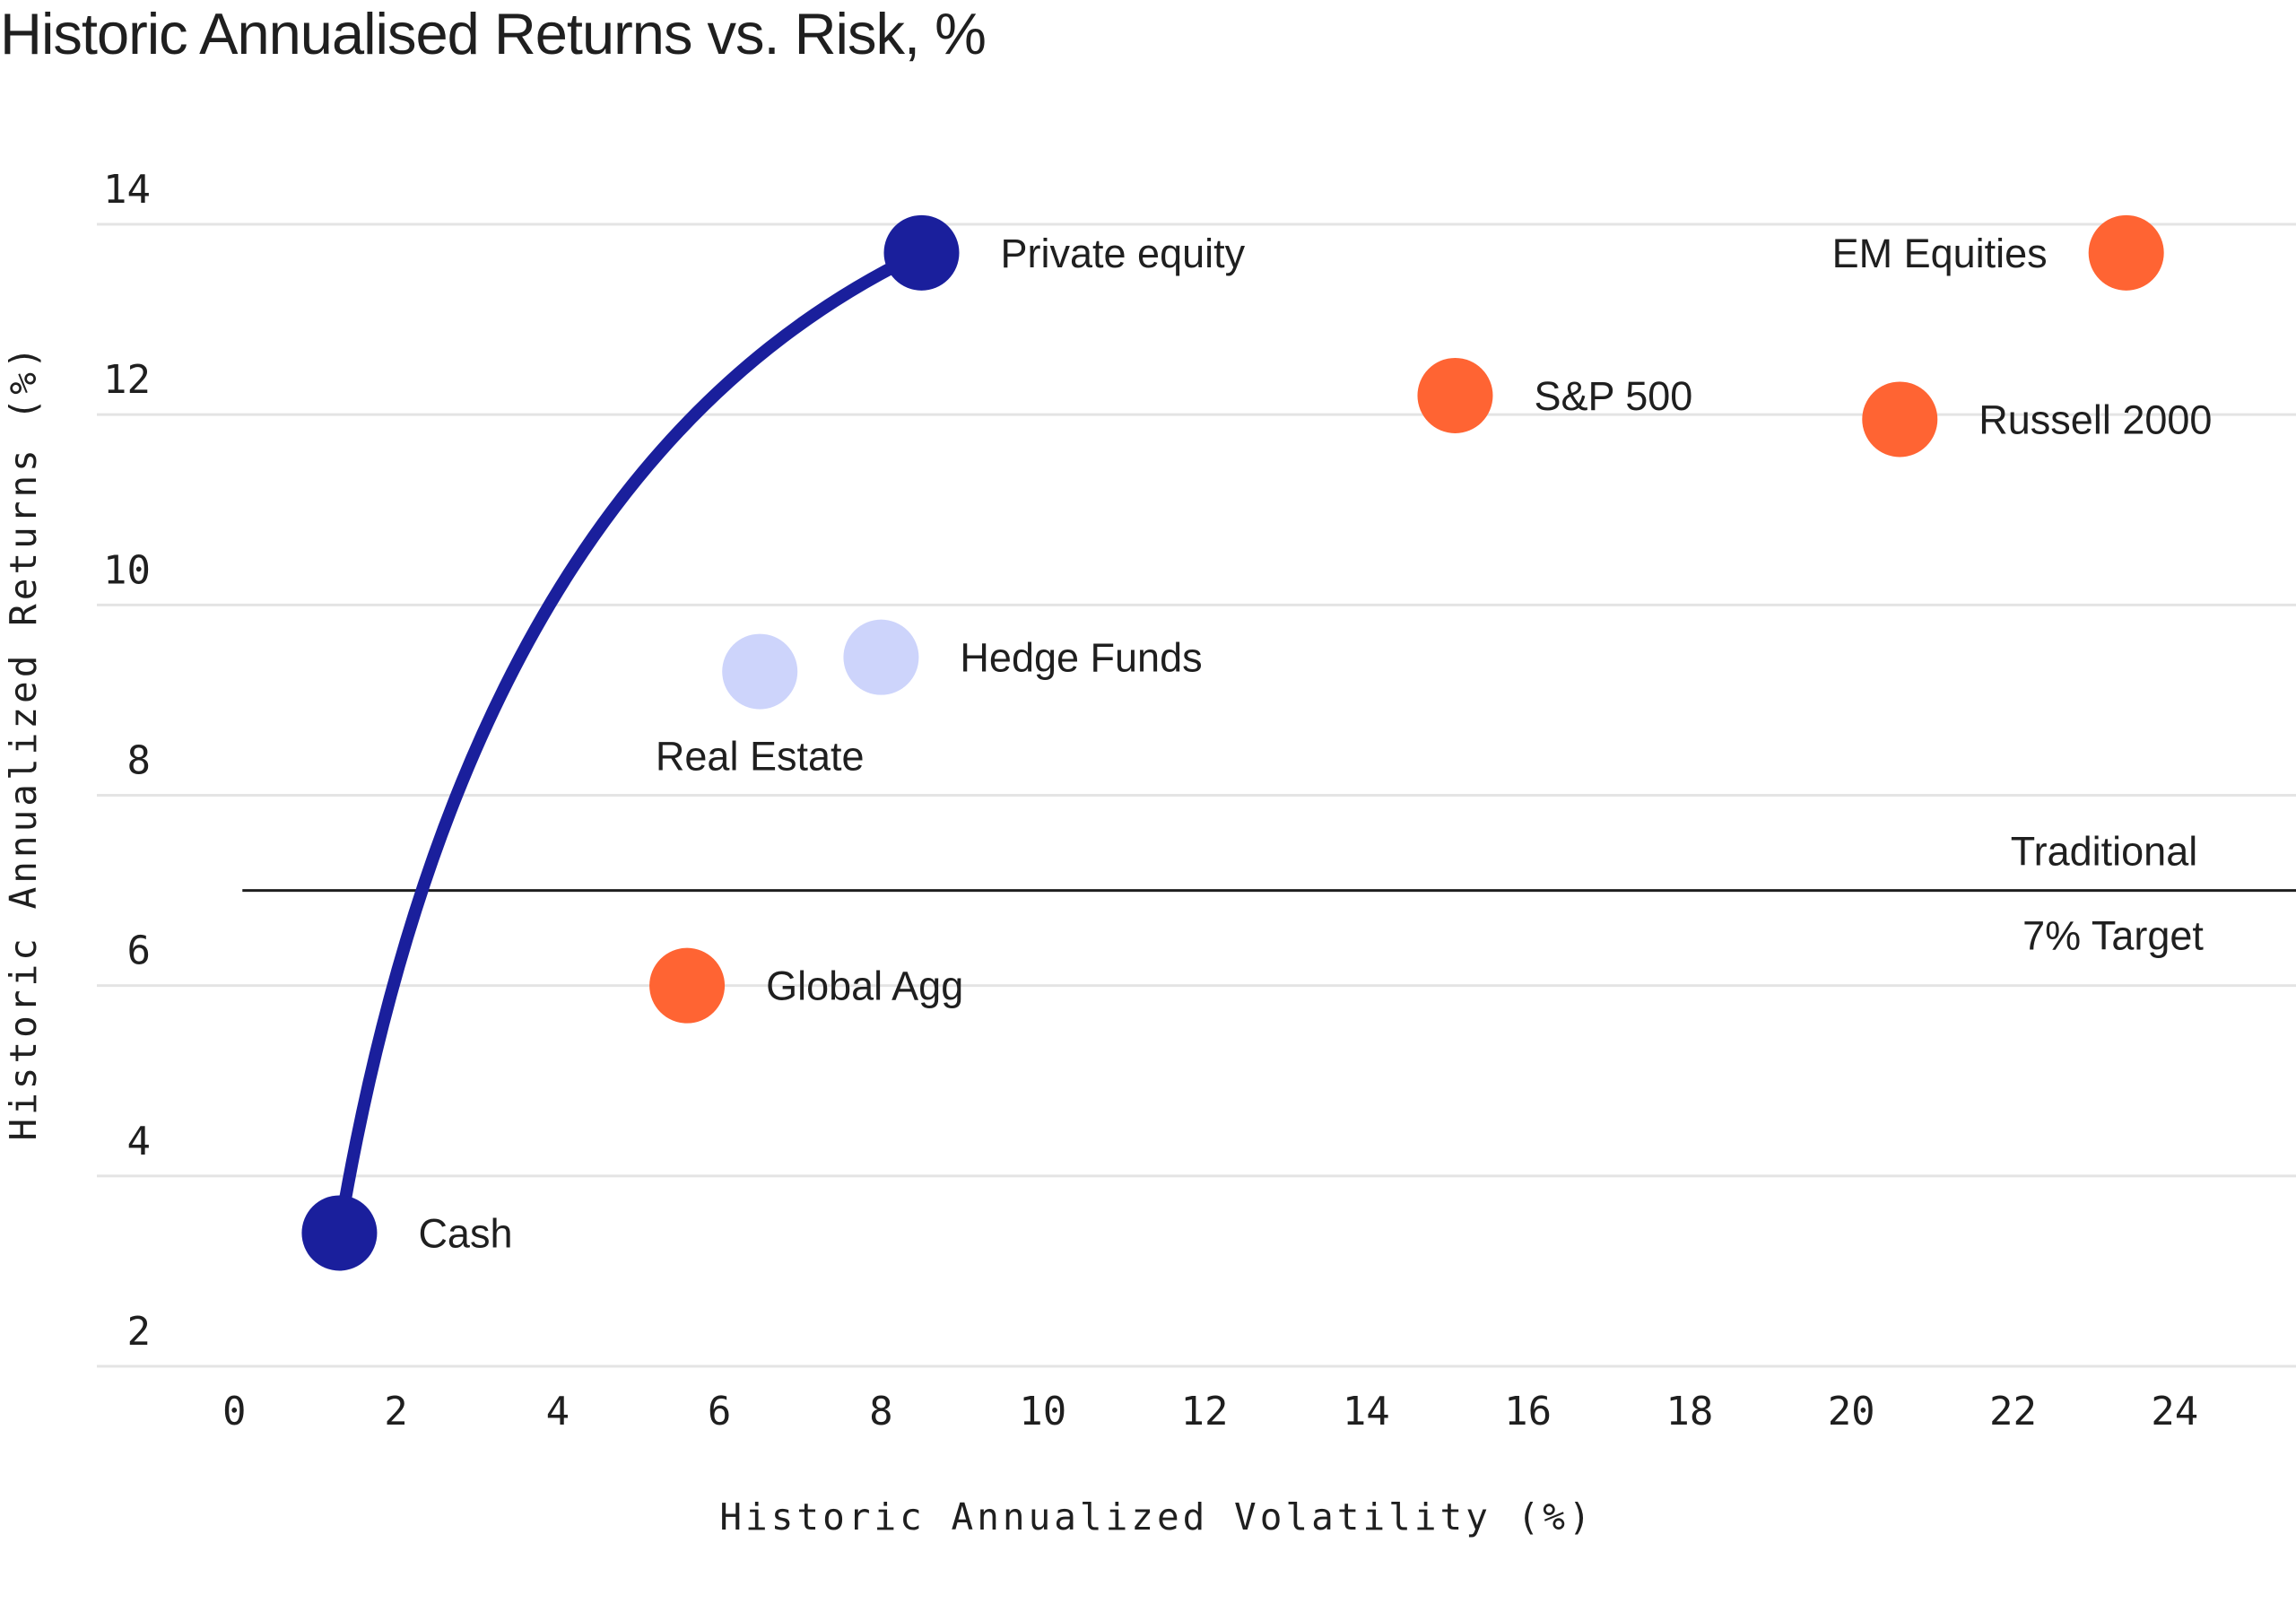 Image resolution: width=2296 pixels, height=1604 pixels. Describe the element at coordinates (127, 570) in the screenshot. I see `y-tick-label-10: 10` at that location.